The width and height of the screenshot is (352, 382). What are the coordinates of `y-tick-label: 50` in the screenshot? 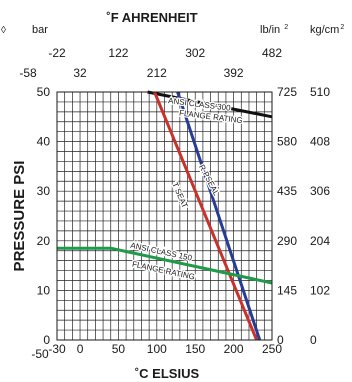 It's located at (44, 92).